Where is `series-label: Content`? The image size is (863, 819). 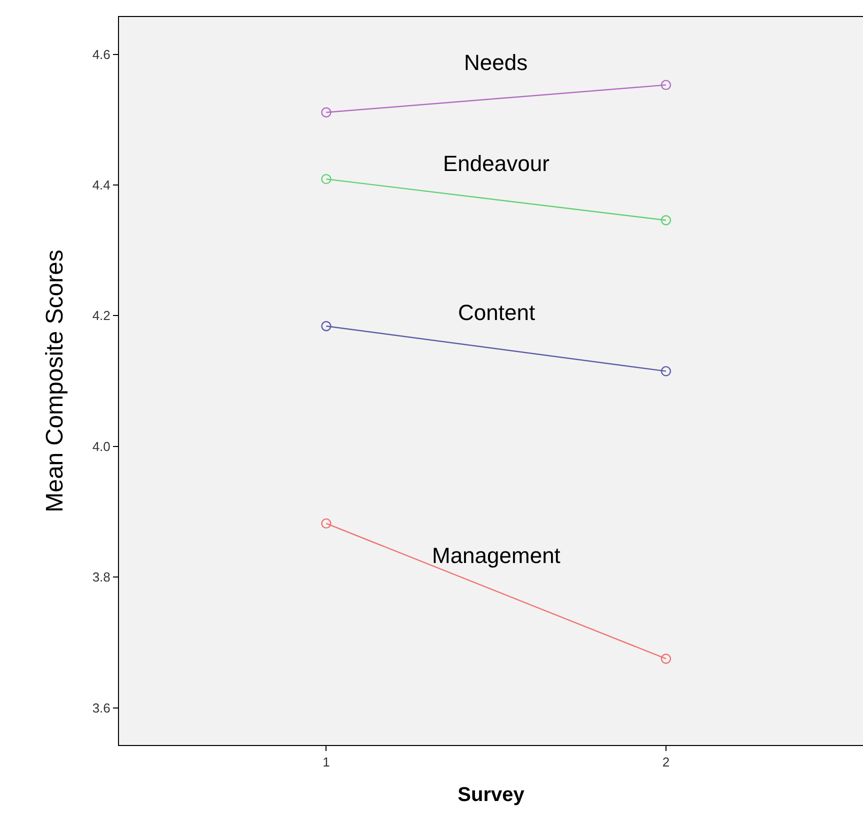 series-label: Content is located at coordinates (497, 312).